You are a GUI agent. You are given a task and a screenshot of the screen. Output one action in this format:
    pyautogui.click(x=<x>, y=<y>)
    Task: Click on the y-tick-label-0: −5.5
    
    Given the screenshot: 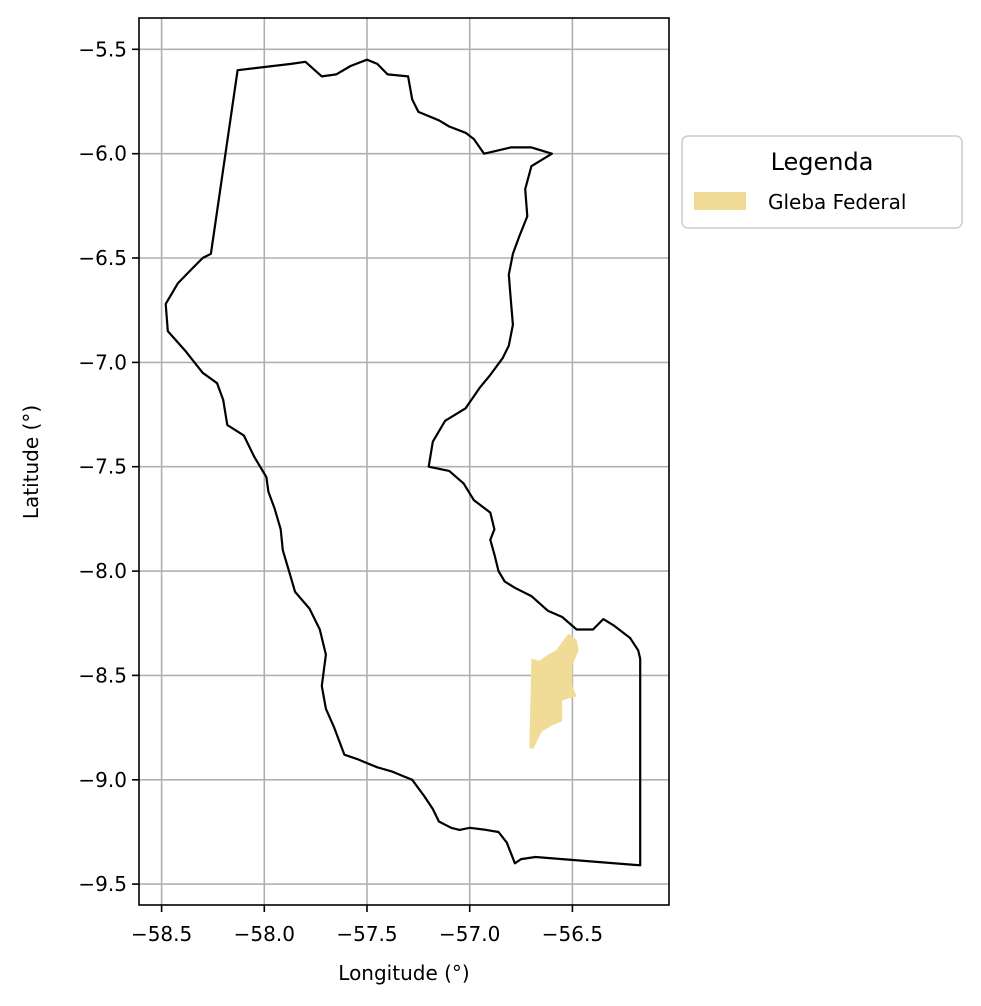 What is the action you would take?
    pyautogui.click(x=102, y=49)
    